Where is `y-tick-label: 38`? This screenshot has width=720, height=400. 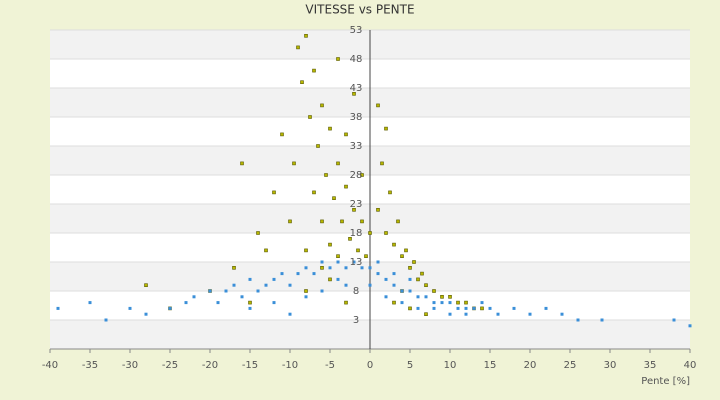 y-tick-label: 38 is located at coordinates (356, 117).